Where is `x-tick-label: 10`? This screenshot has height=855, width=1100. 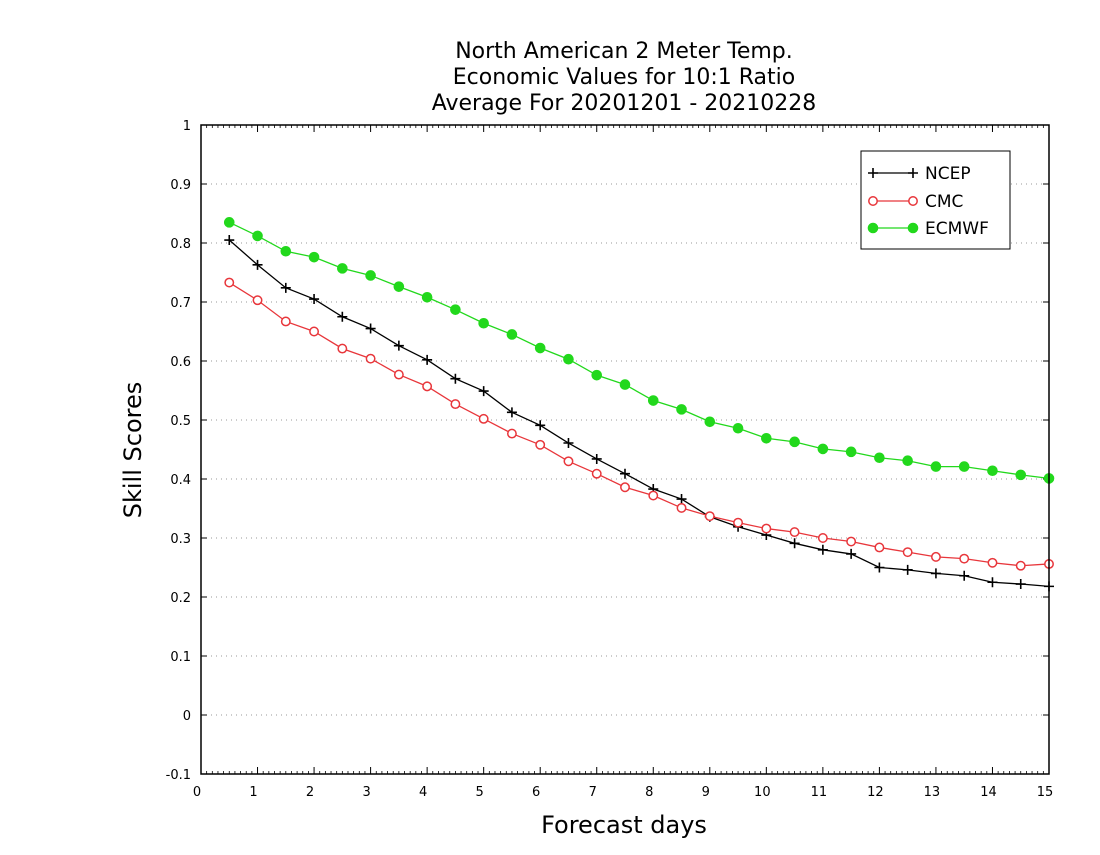
x-tick-label: 10 is located at coordinates (762, 792).